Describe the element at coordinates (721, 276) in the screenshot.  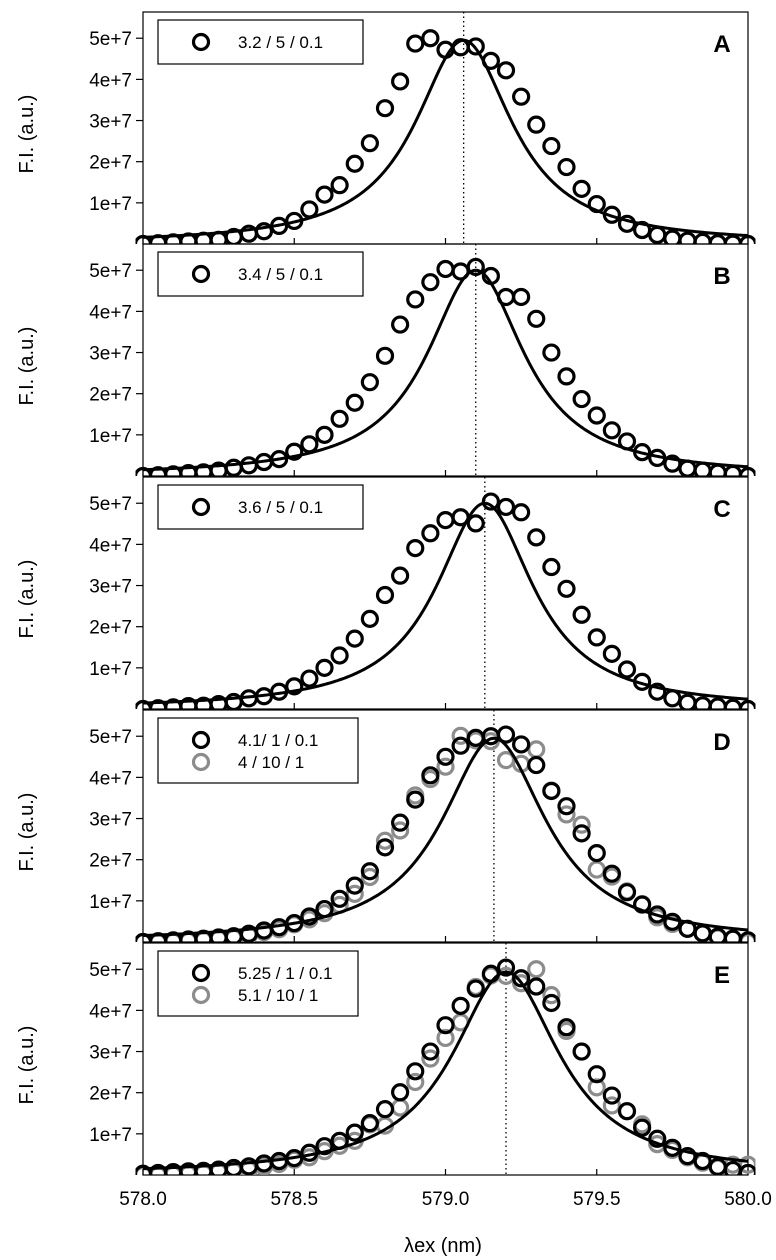
I see `panel-label: B` at that location.